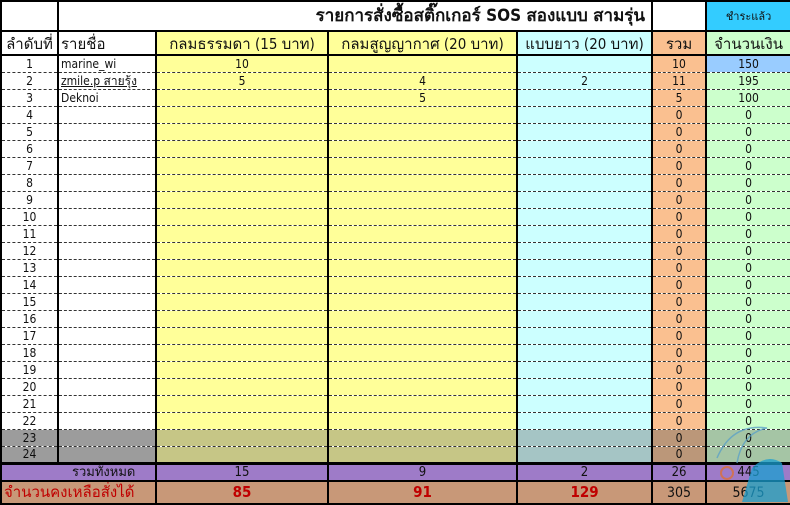 The height and width of the screenshot is (505, 790). What do you see at coordinates (422, 493) in the screenshot?
I see `remaining-row-c2: 91` at bounding box center [422, 493].